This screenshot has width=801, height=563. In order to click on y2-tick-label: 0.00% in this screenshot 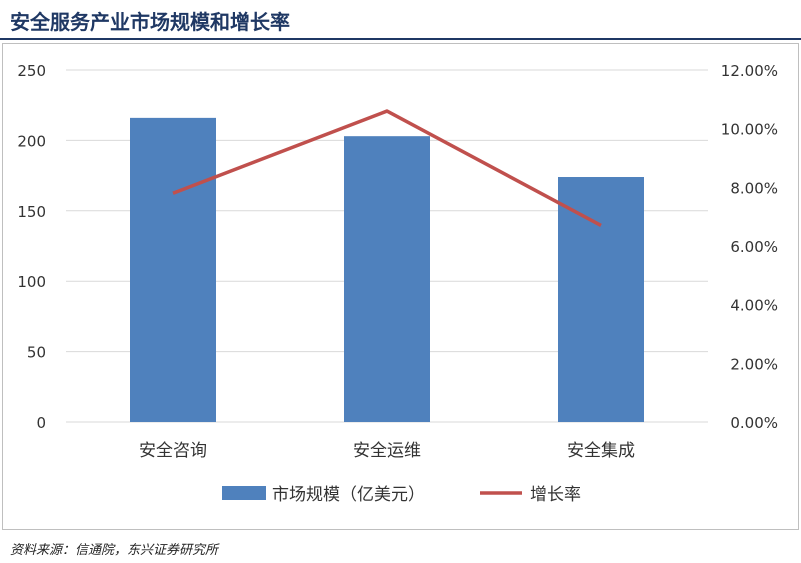, I will do `click(754, 423)`.